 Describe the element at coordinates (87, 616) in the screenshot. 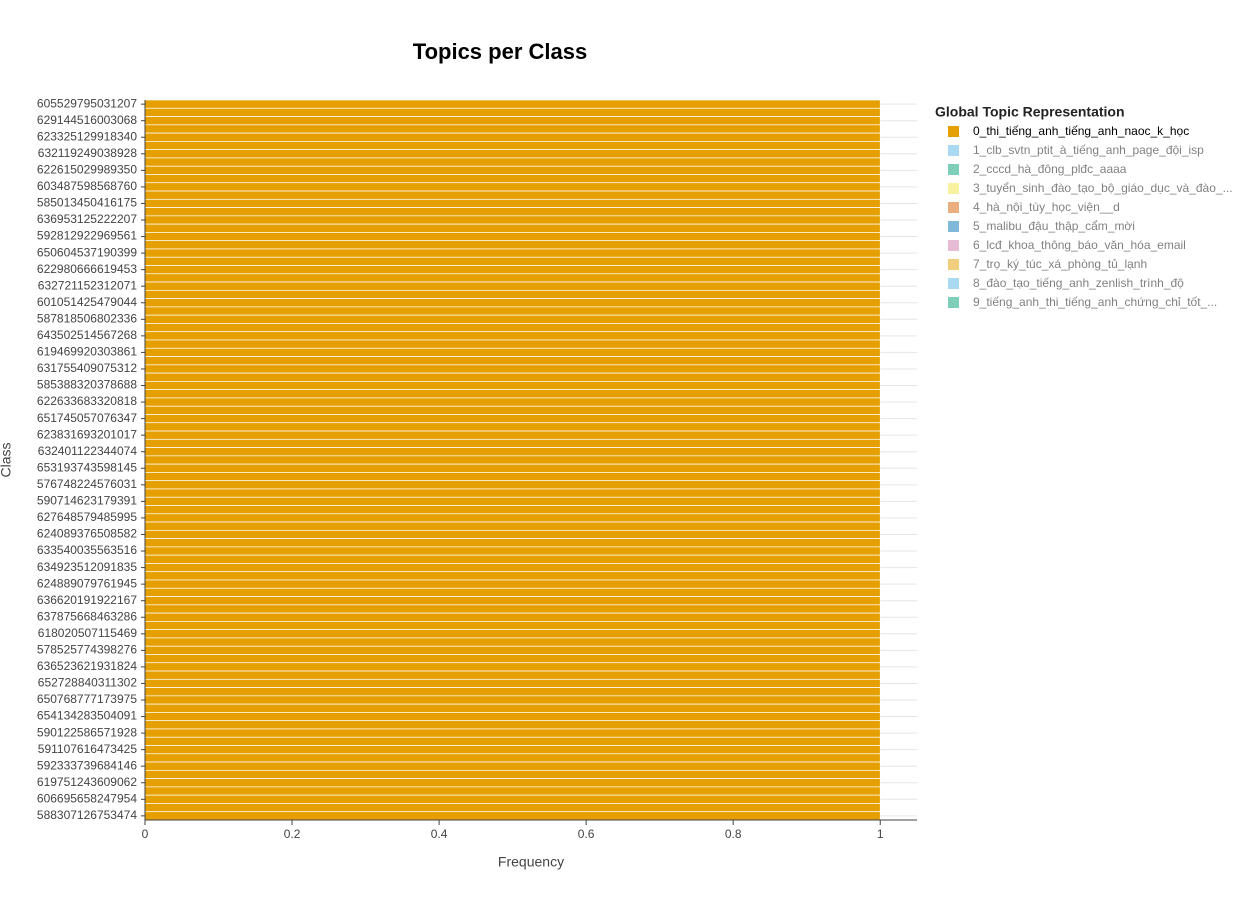

I see `y-tick-label: 637875668463286` at that location.